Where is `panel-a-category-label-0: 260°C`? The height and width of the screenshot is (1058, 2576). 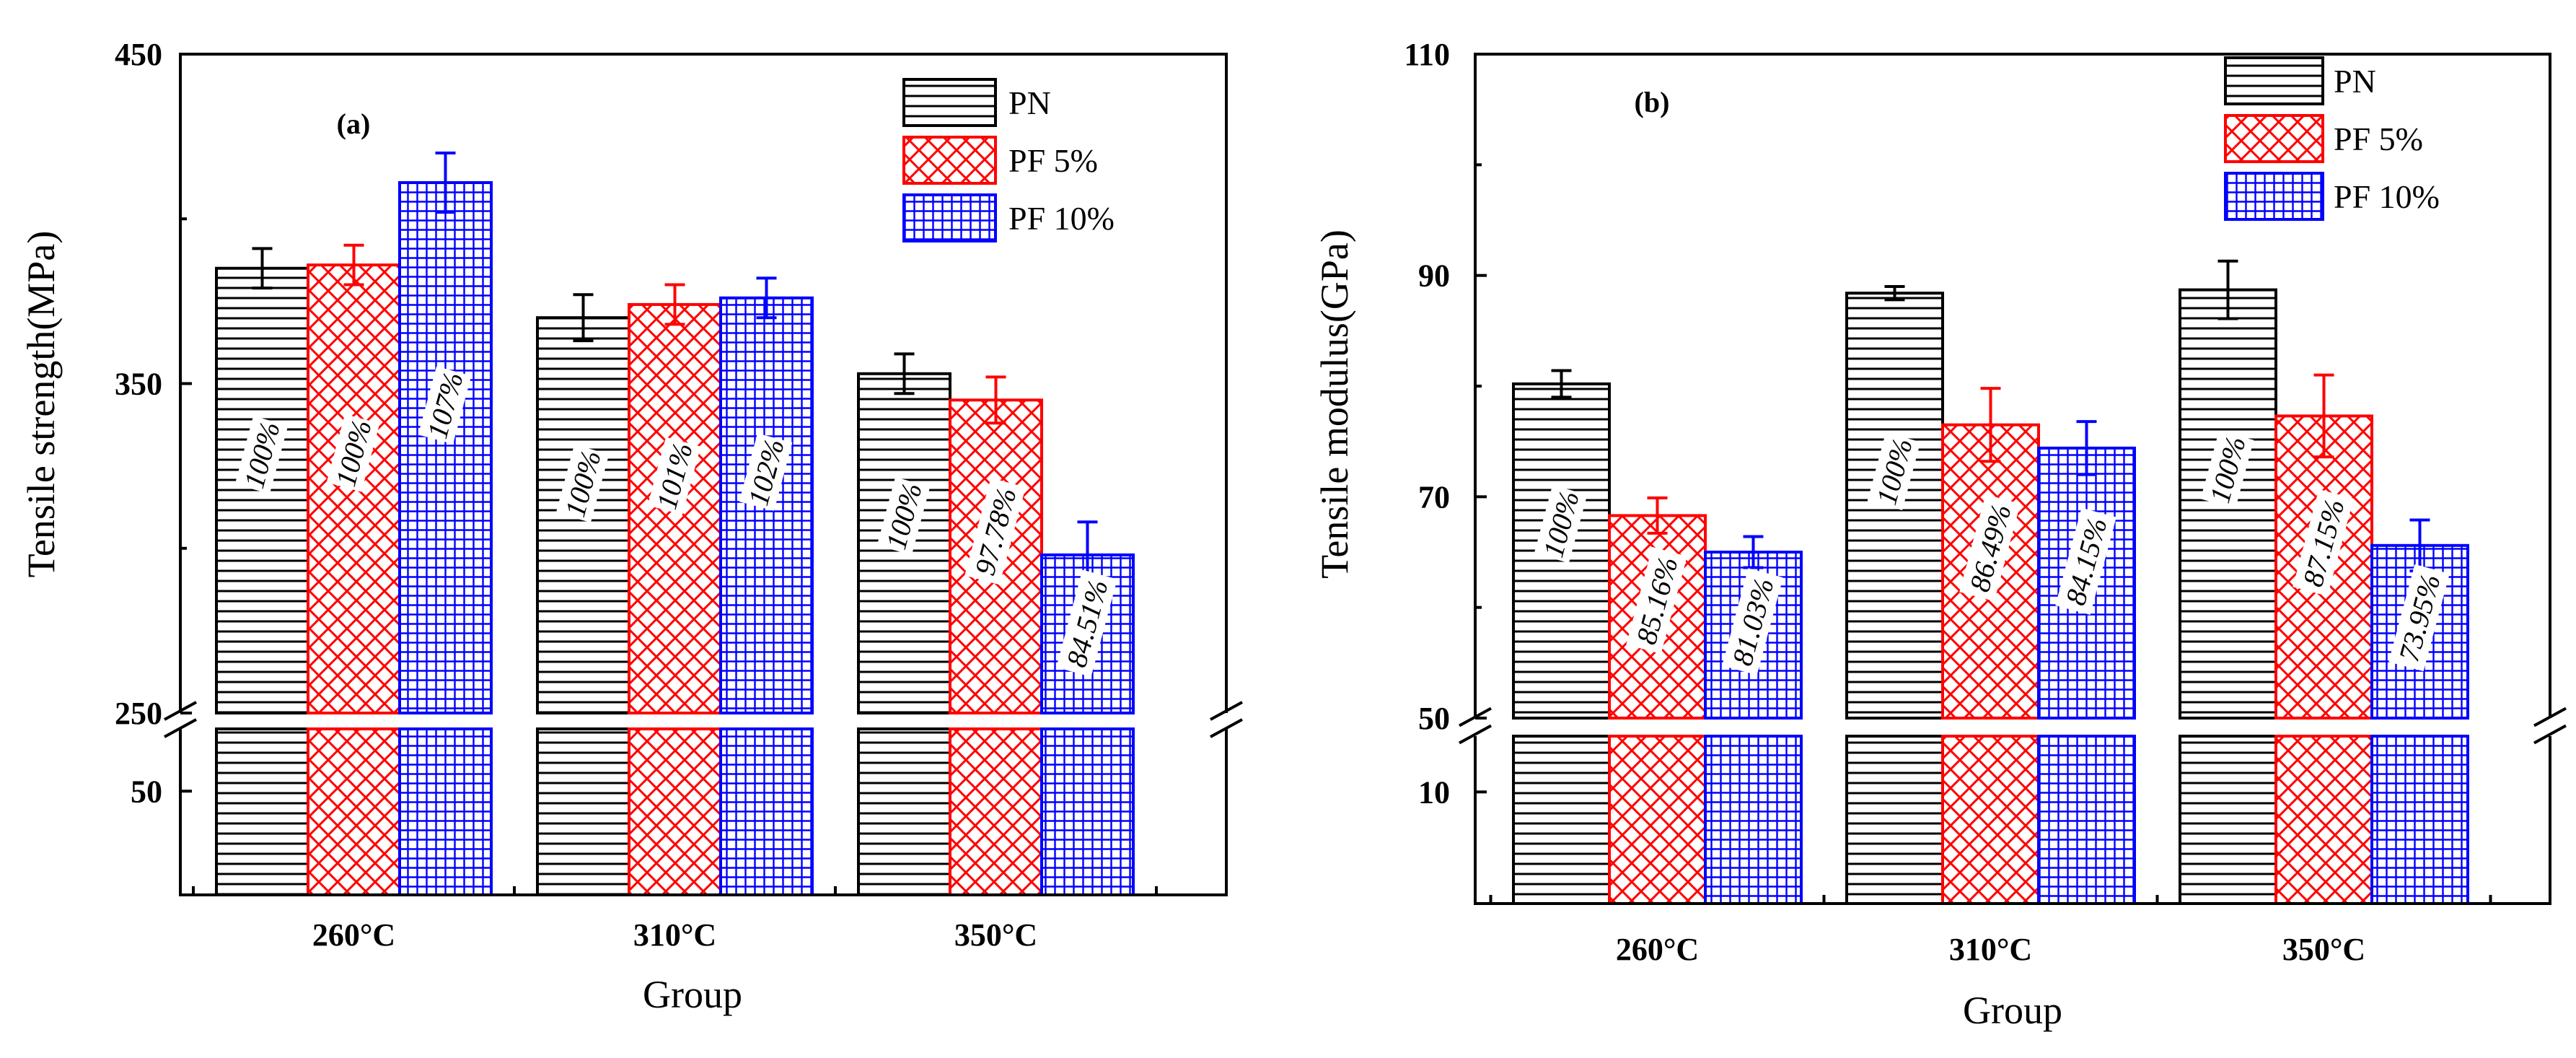 panel-a-category-label-0: 260°C is located at coordinates (353, 935).